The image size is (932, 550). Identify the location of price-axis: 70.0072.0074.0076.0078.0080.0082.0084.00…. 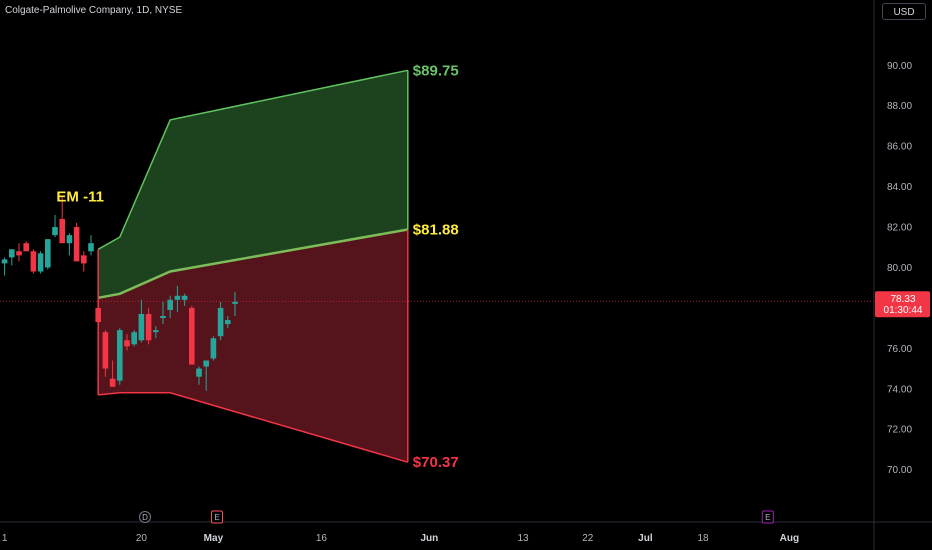
(899, 268).